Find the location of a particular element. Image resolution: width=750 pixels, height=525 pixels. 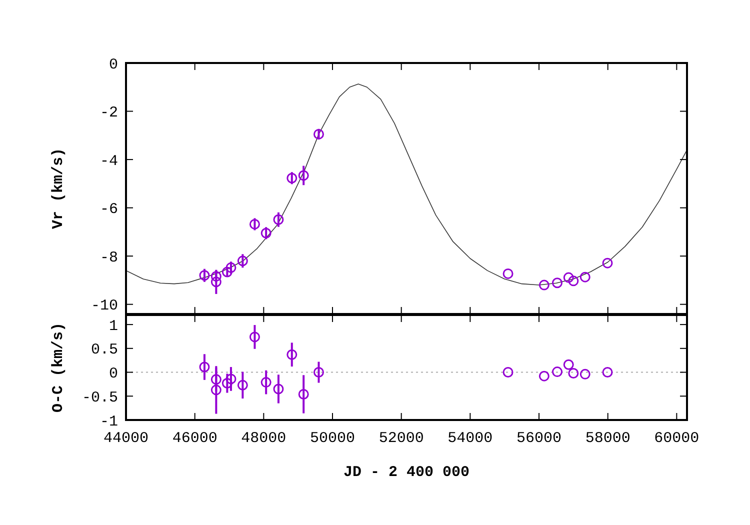

y-tick-label: -10 is located at coordinates (104, 306).